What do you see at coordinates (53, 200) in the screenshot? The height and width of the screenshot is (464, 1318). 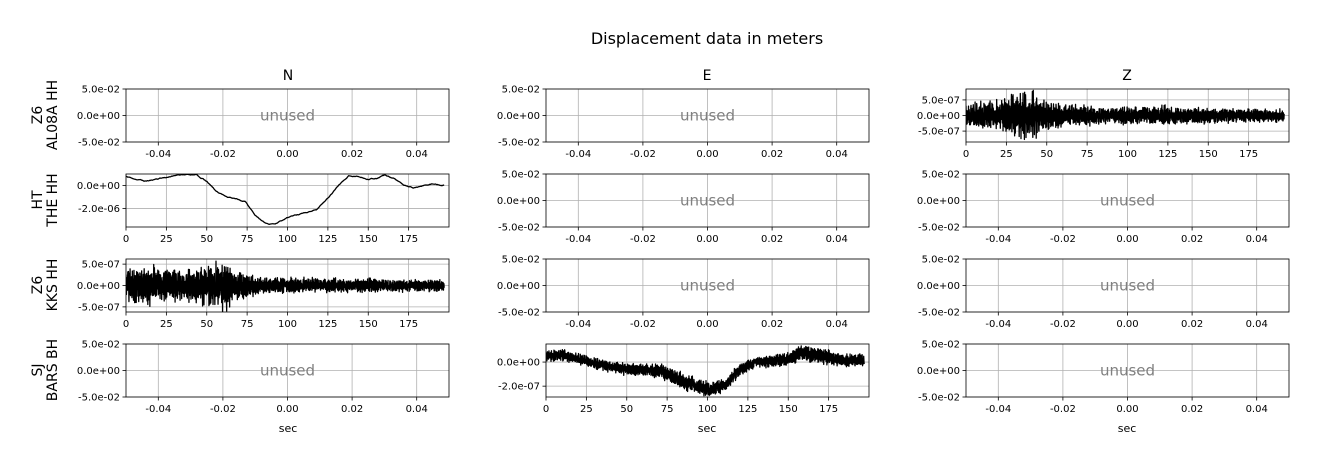 I see `row-station-1: THE HH` at bounding box center [53, 200].